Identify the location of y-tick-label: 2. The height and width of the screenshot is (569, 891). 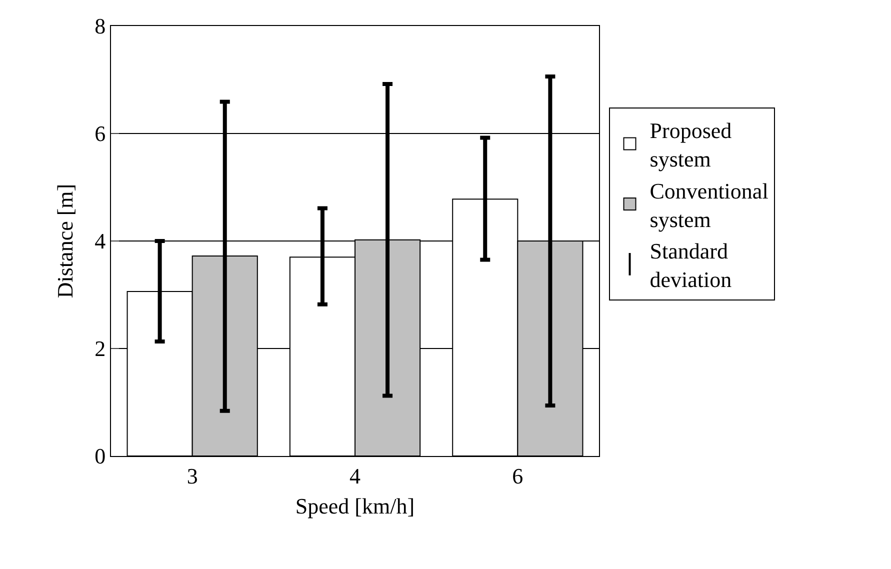
(100, 349).